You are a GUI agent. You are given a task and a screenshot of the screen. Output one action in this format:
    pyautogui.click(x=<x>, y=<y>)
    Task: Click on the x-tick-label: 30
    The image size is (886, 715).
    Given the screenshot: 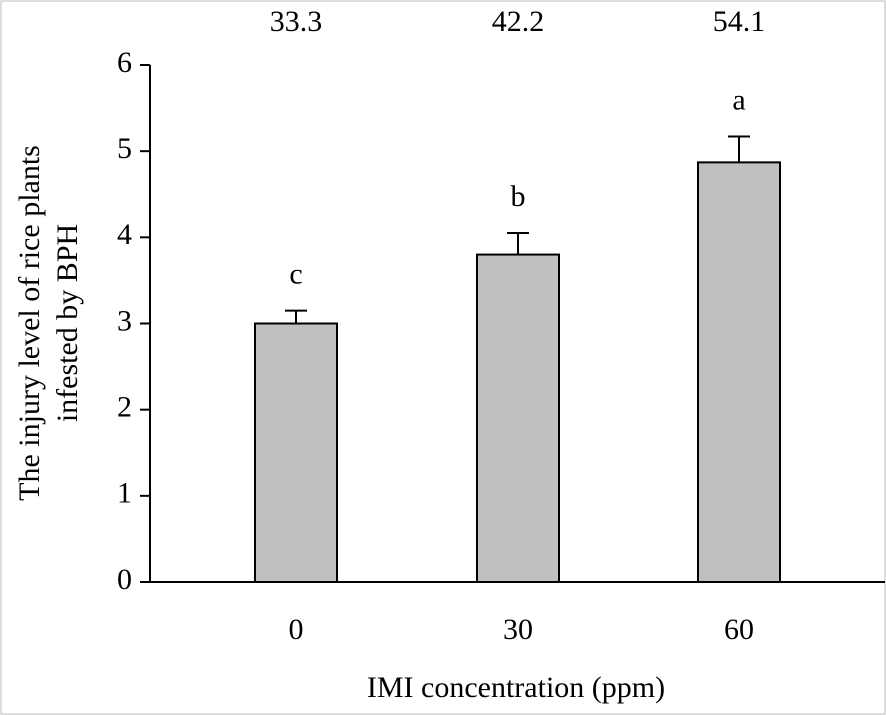 What is the action you would take?
    pyautogui.click(x=518, y=629)
    